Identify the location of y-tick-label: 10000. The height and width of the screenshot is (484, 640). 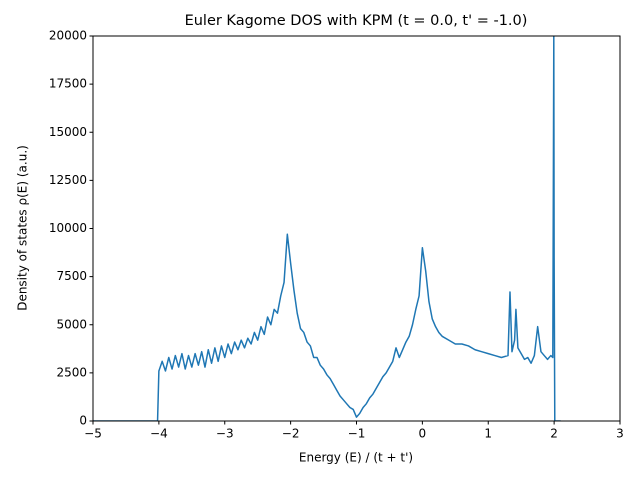
(68, 228).